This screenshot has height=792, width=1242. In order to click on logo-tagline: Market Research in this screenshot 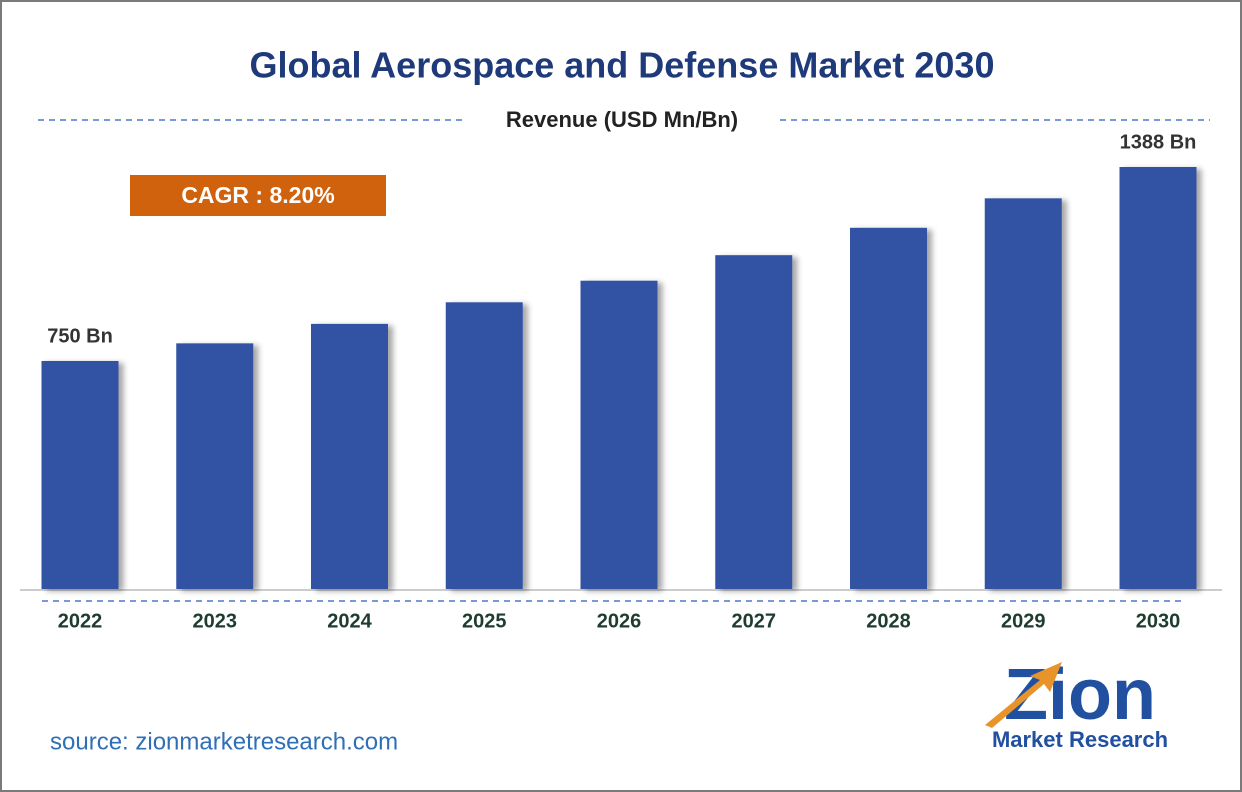, I will do `click(1080, 739)`.